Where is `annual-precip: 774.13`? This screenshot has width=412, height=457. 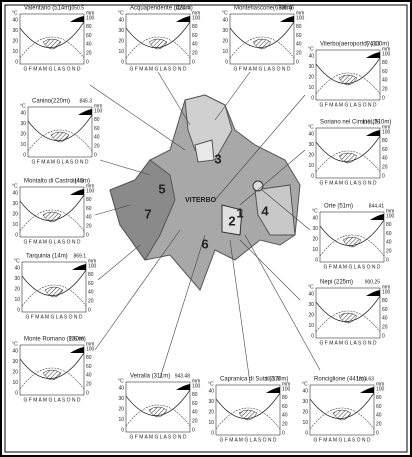 annual-precip: 774.13 is located at coordinates (373, 44).